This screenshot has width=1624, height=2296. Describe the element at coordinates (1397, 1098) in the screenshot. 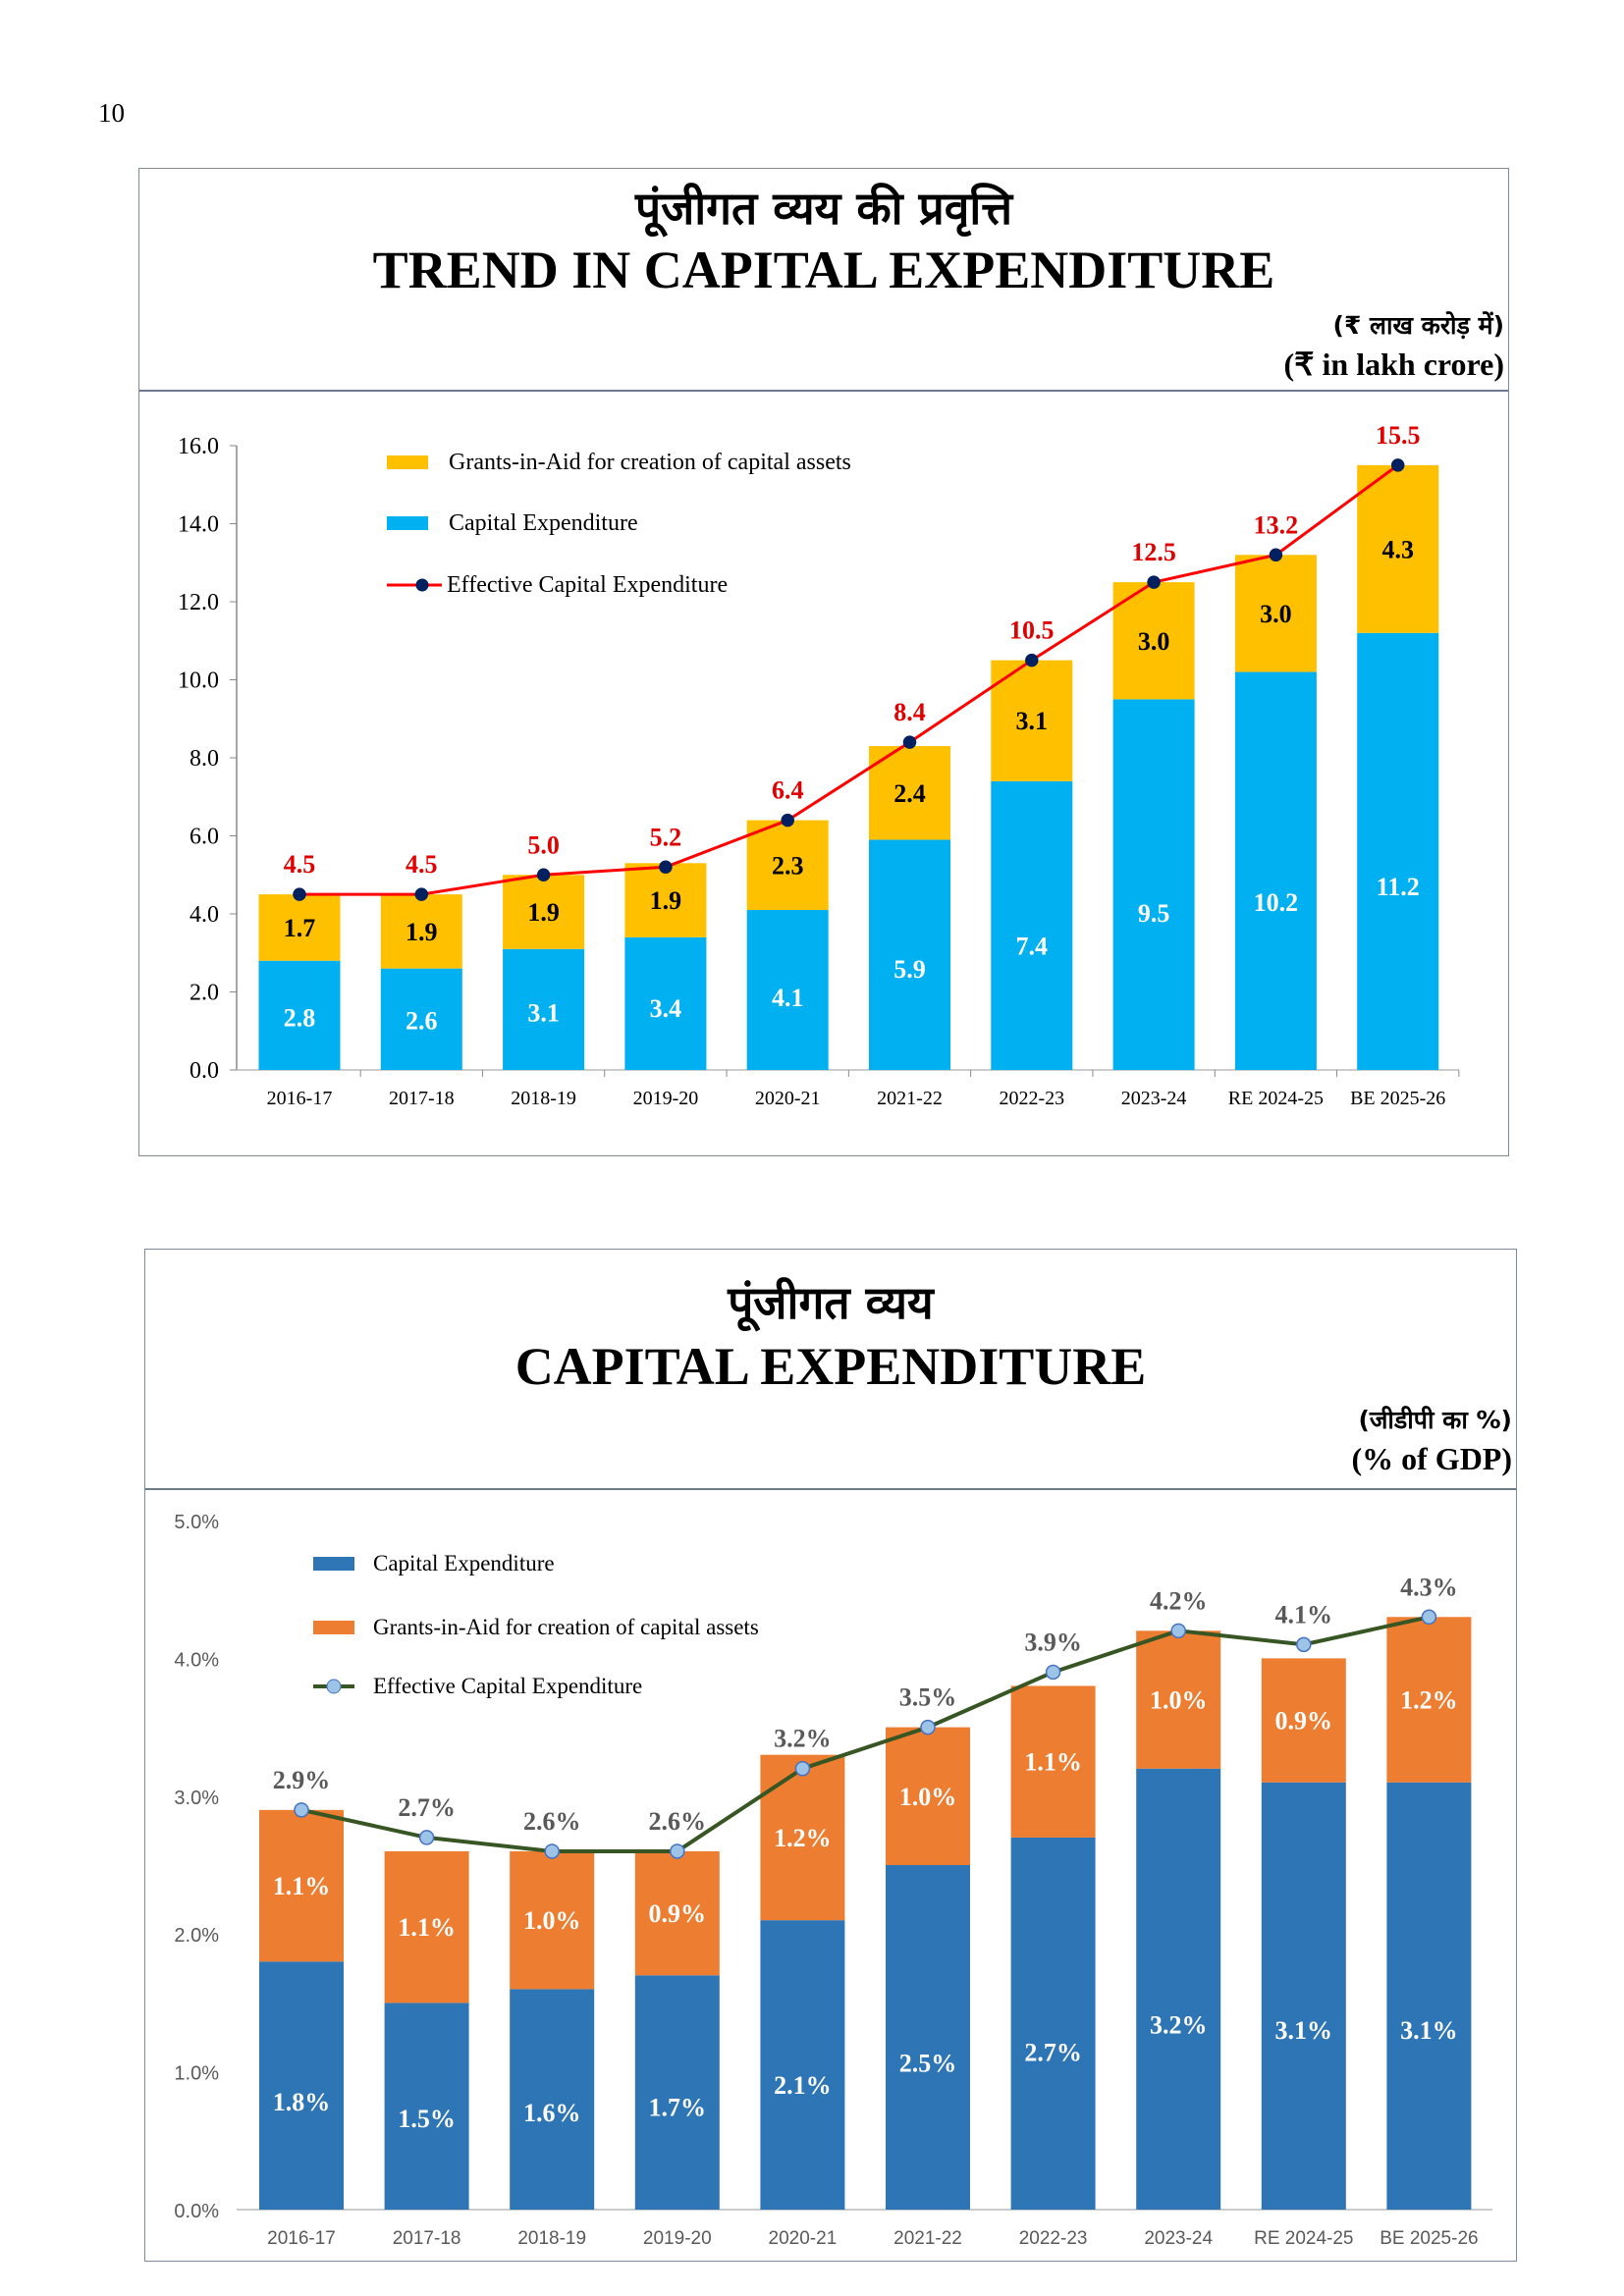

I see `chart-1-x-tick-label: BE 2025-26` at that location.